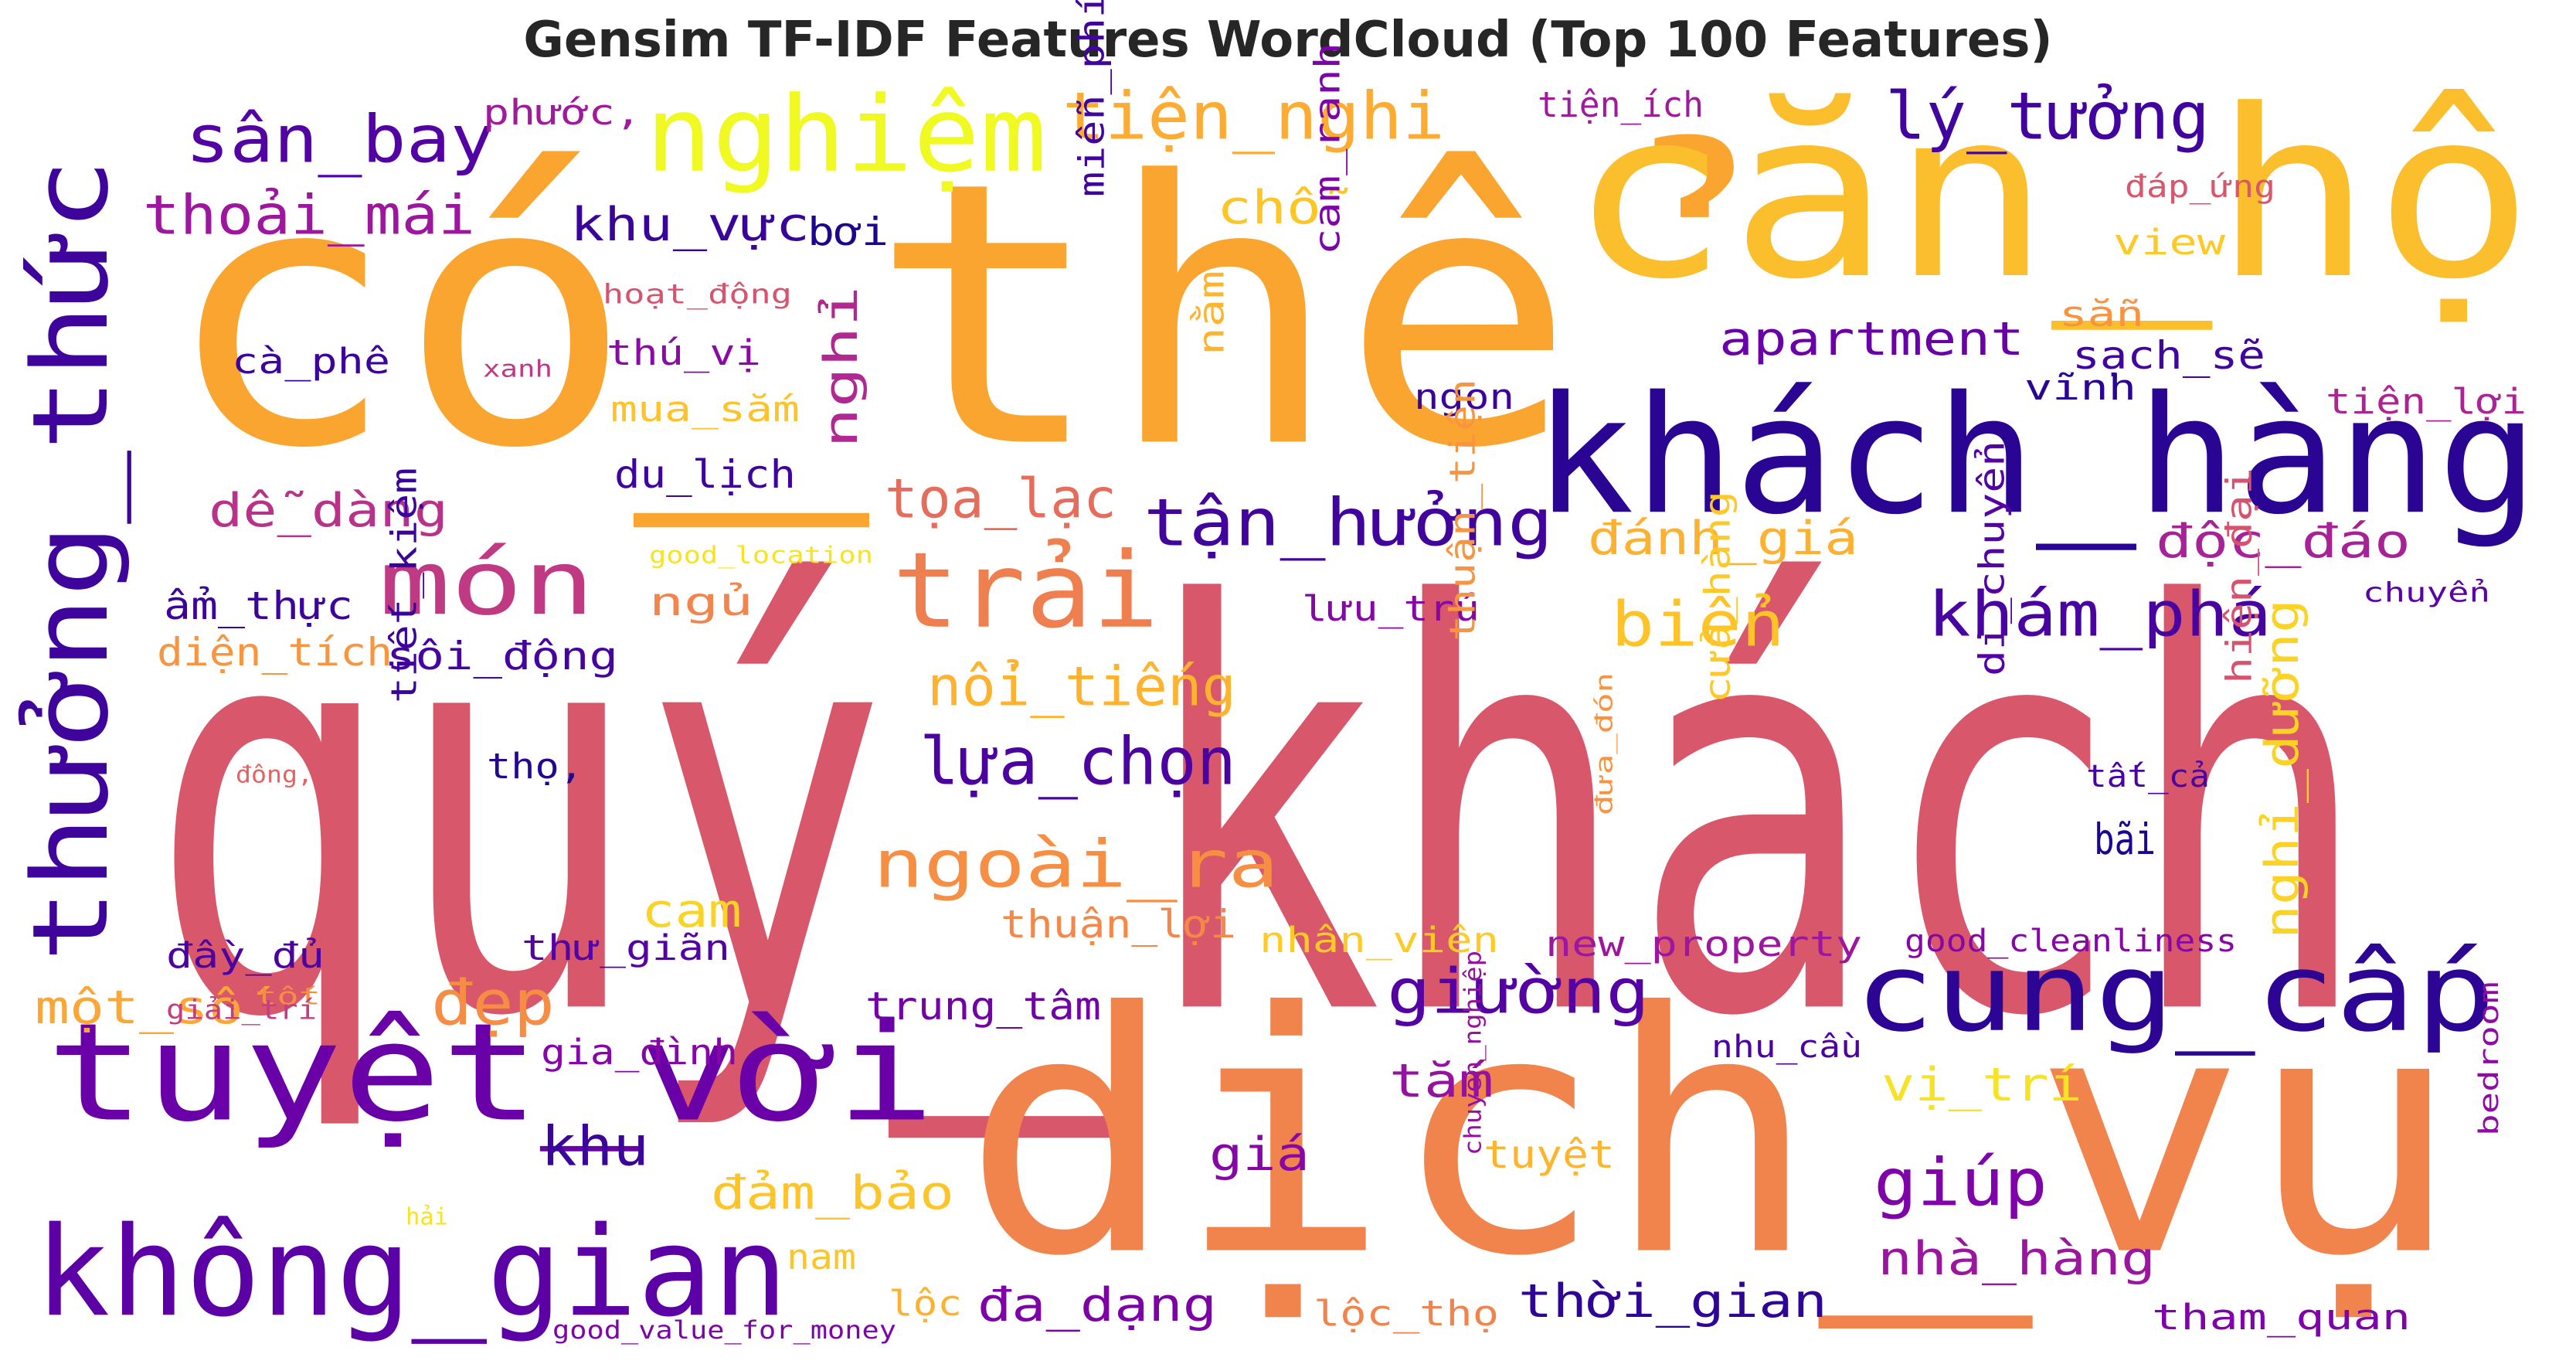 This screenshot has height=1371, width=2576. What do you see at coordinates (1518, 992) in the screenshot?
I see `word-giuong: giường` at bounding box center [1518, 992].